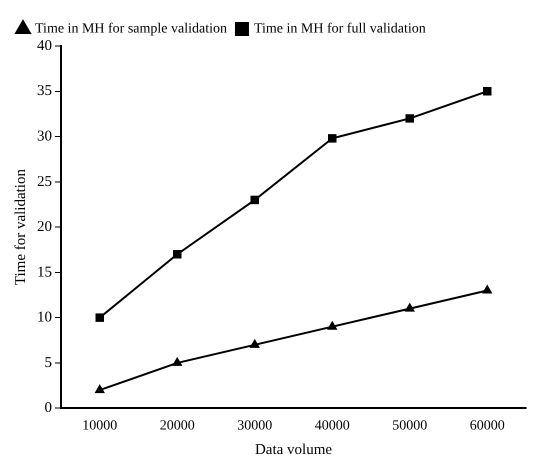  What do you see at coordinates (48, 362) in the screenshot?
I see `y-tick-label: 5` at bounding box center [48, 362].